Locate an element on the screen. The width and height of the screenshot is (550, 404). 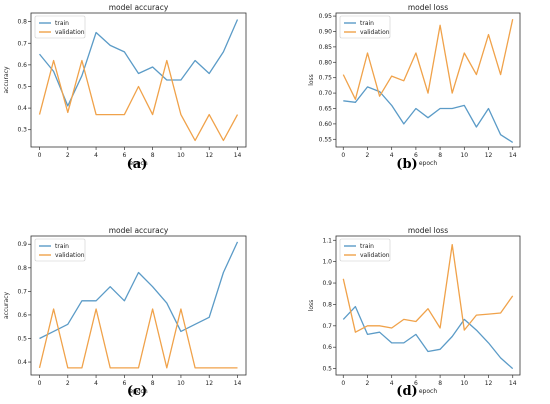
panel-caption-label: (d) is located at coordinates (407, 391).